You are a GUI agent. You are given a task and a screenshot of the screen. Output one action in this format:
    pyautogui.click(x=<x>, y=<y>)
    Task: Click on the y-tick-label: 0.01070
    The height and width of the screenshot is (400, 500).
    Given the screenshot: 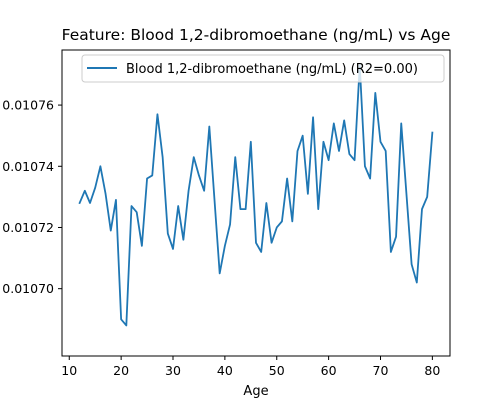 What is the action you would take?
    pyautogui.click(x=28, y=288)
    